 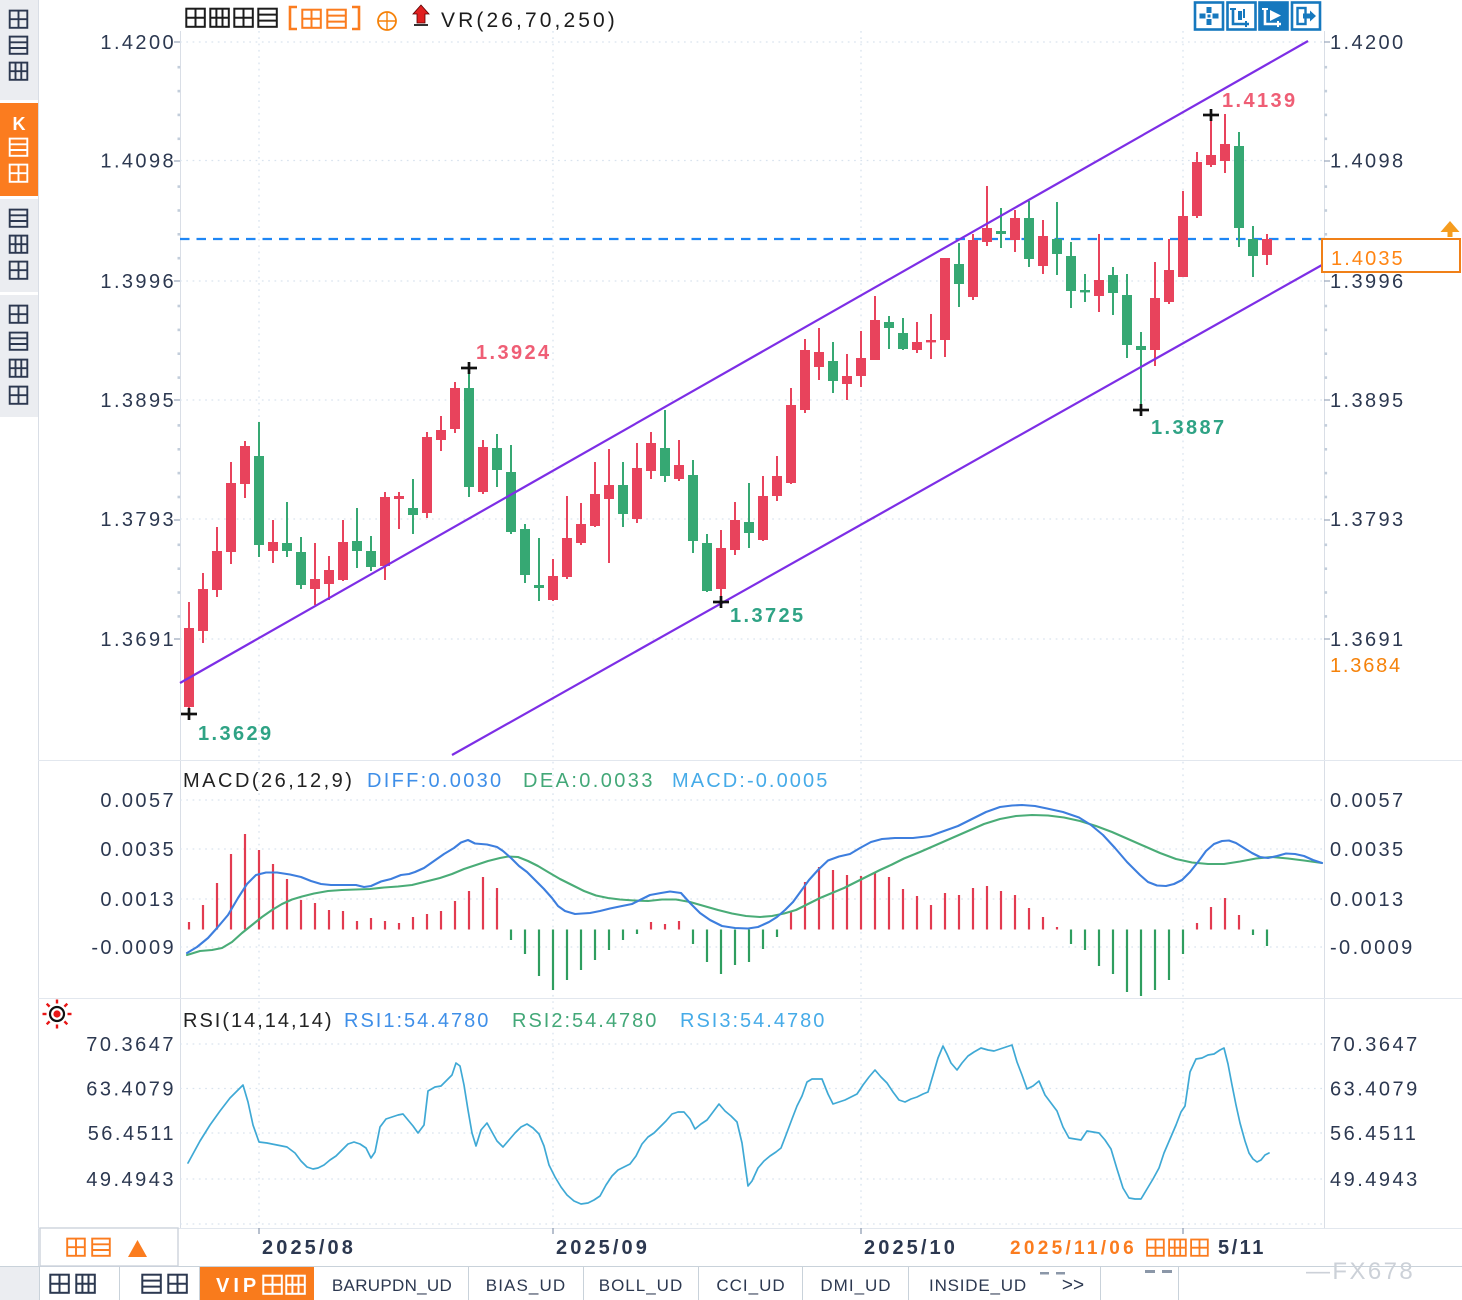 I want to click on svg-text: 1.3725, so click(x=768, y=616).